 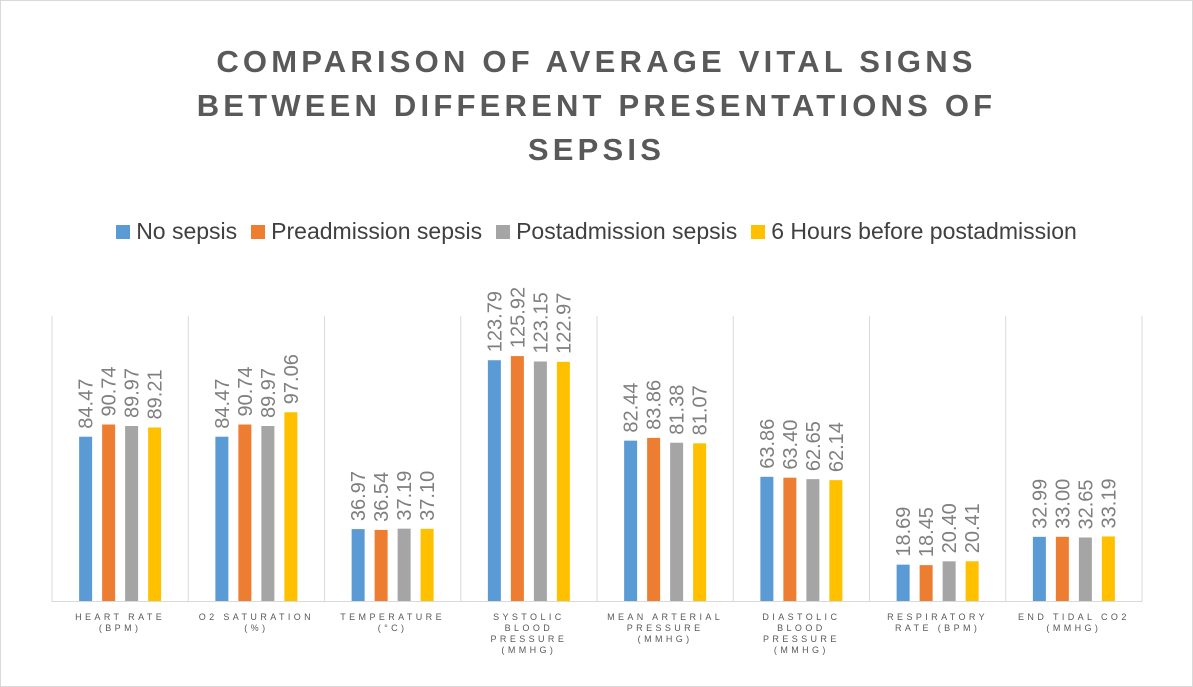 What do you see at coordinates (1074, 617) in the screenshot?
I see `category-label: END TIDAL CO2` at bounding box center [1074, 617].